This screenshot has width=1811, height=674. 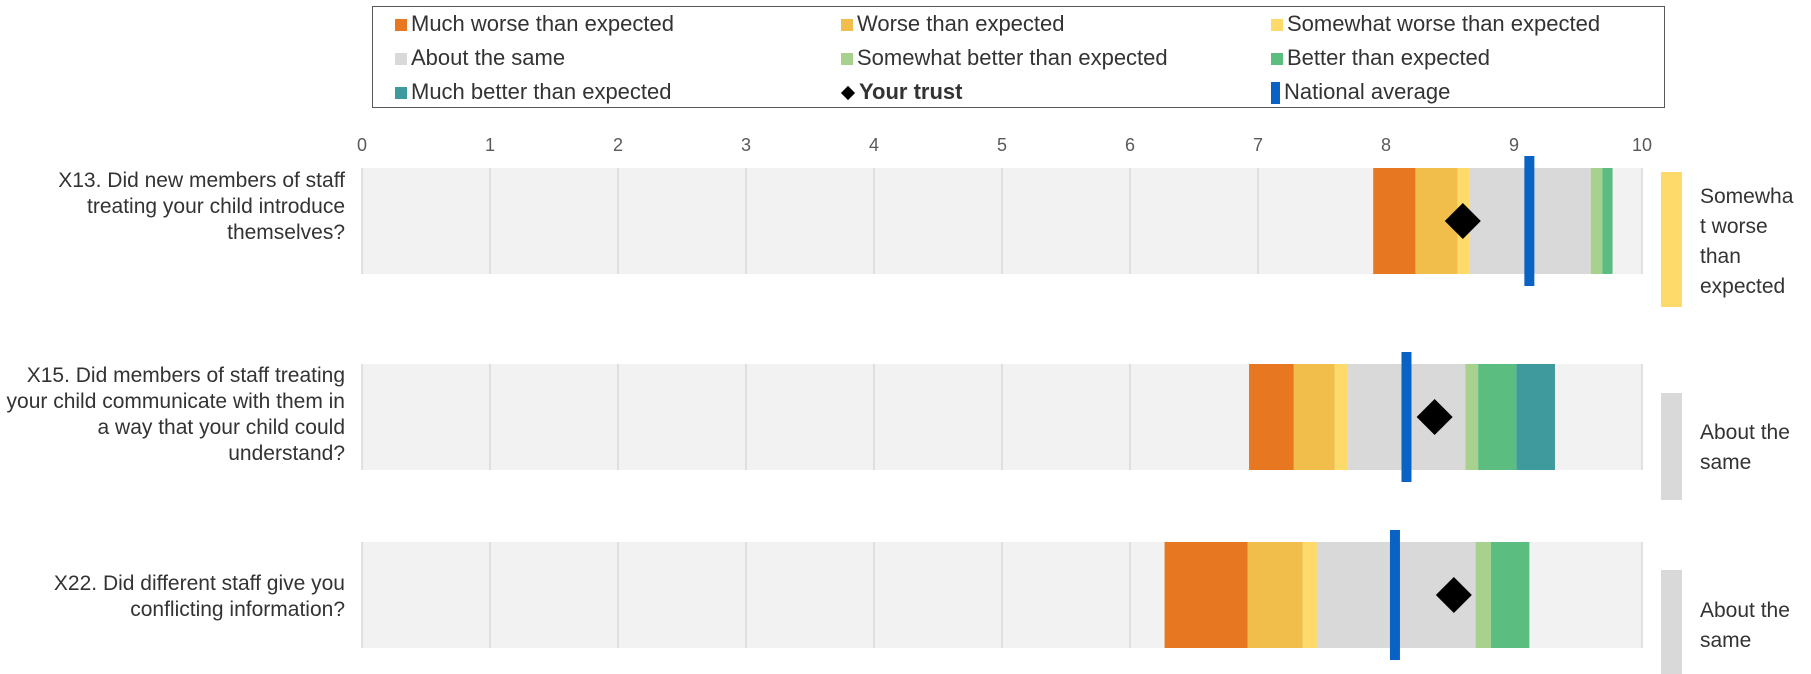 I want to click on legend-swatch-bar, so click(x=1275, y=93).